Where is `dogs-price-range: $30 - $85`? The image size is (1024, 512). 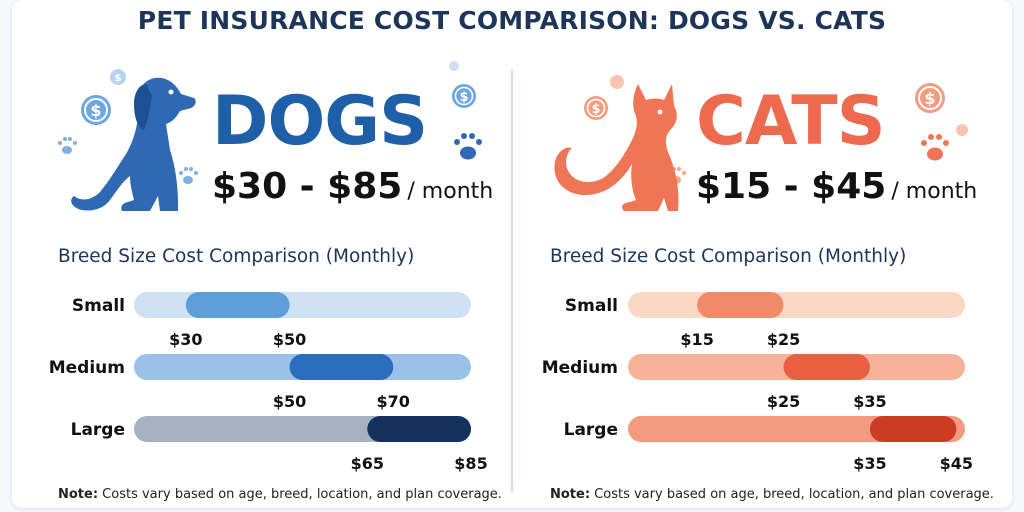
dogs-price-range: $30 - $85 is located at coordinates (307, 186).